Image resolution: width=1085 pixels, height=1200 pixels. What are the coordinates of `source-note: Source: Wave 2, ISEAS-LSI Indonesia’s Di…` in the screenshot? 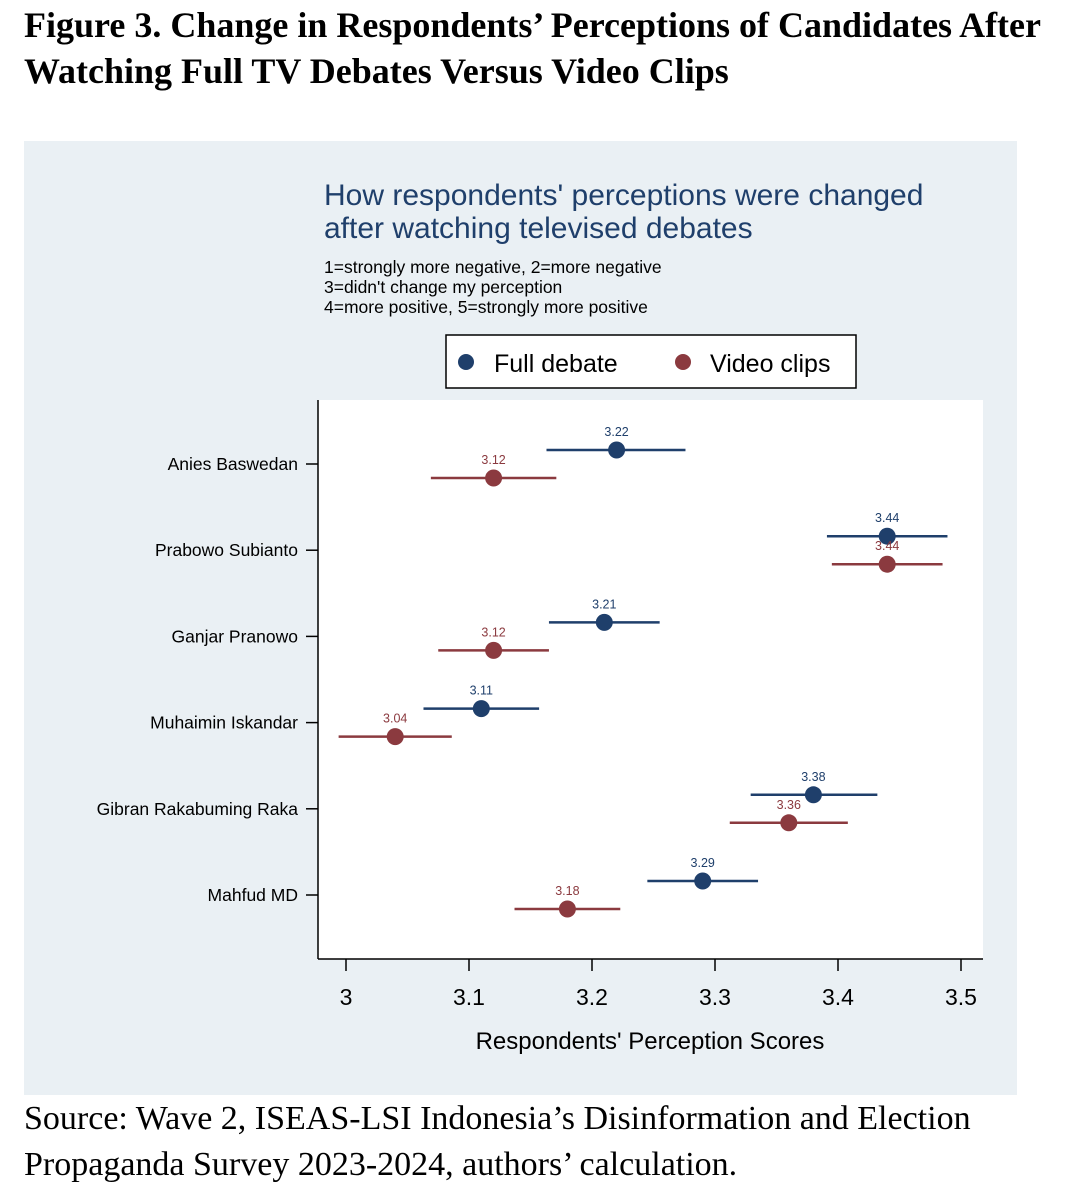 It's located at (497, 1141).